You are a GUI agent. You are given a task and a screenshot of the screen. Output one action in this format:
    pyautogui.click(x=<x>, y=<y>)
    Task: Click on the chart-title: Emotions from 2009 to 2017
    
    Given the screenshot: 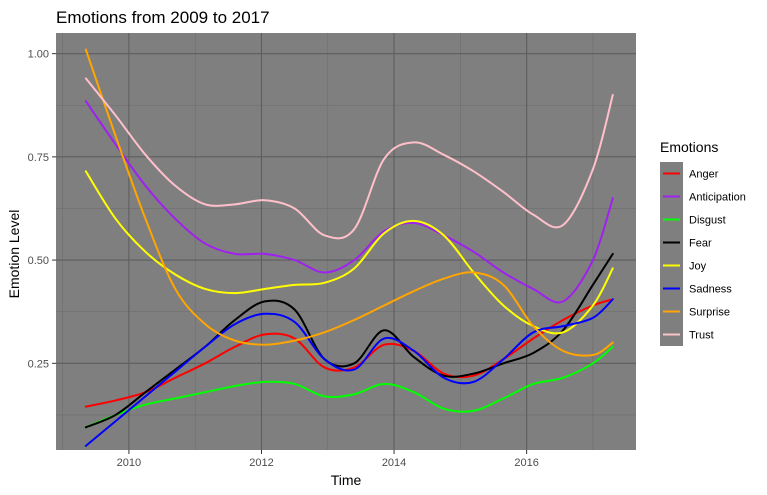 What is the action you would take?
    pyautogui.click(x=163, y=17)
    